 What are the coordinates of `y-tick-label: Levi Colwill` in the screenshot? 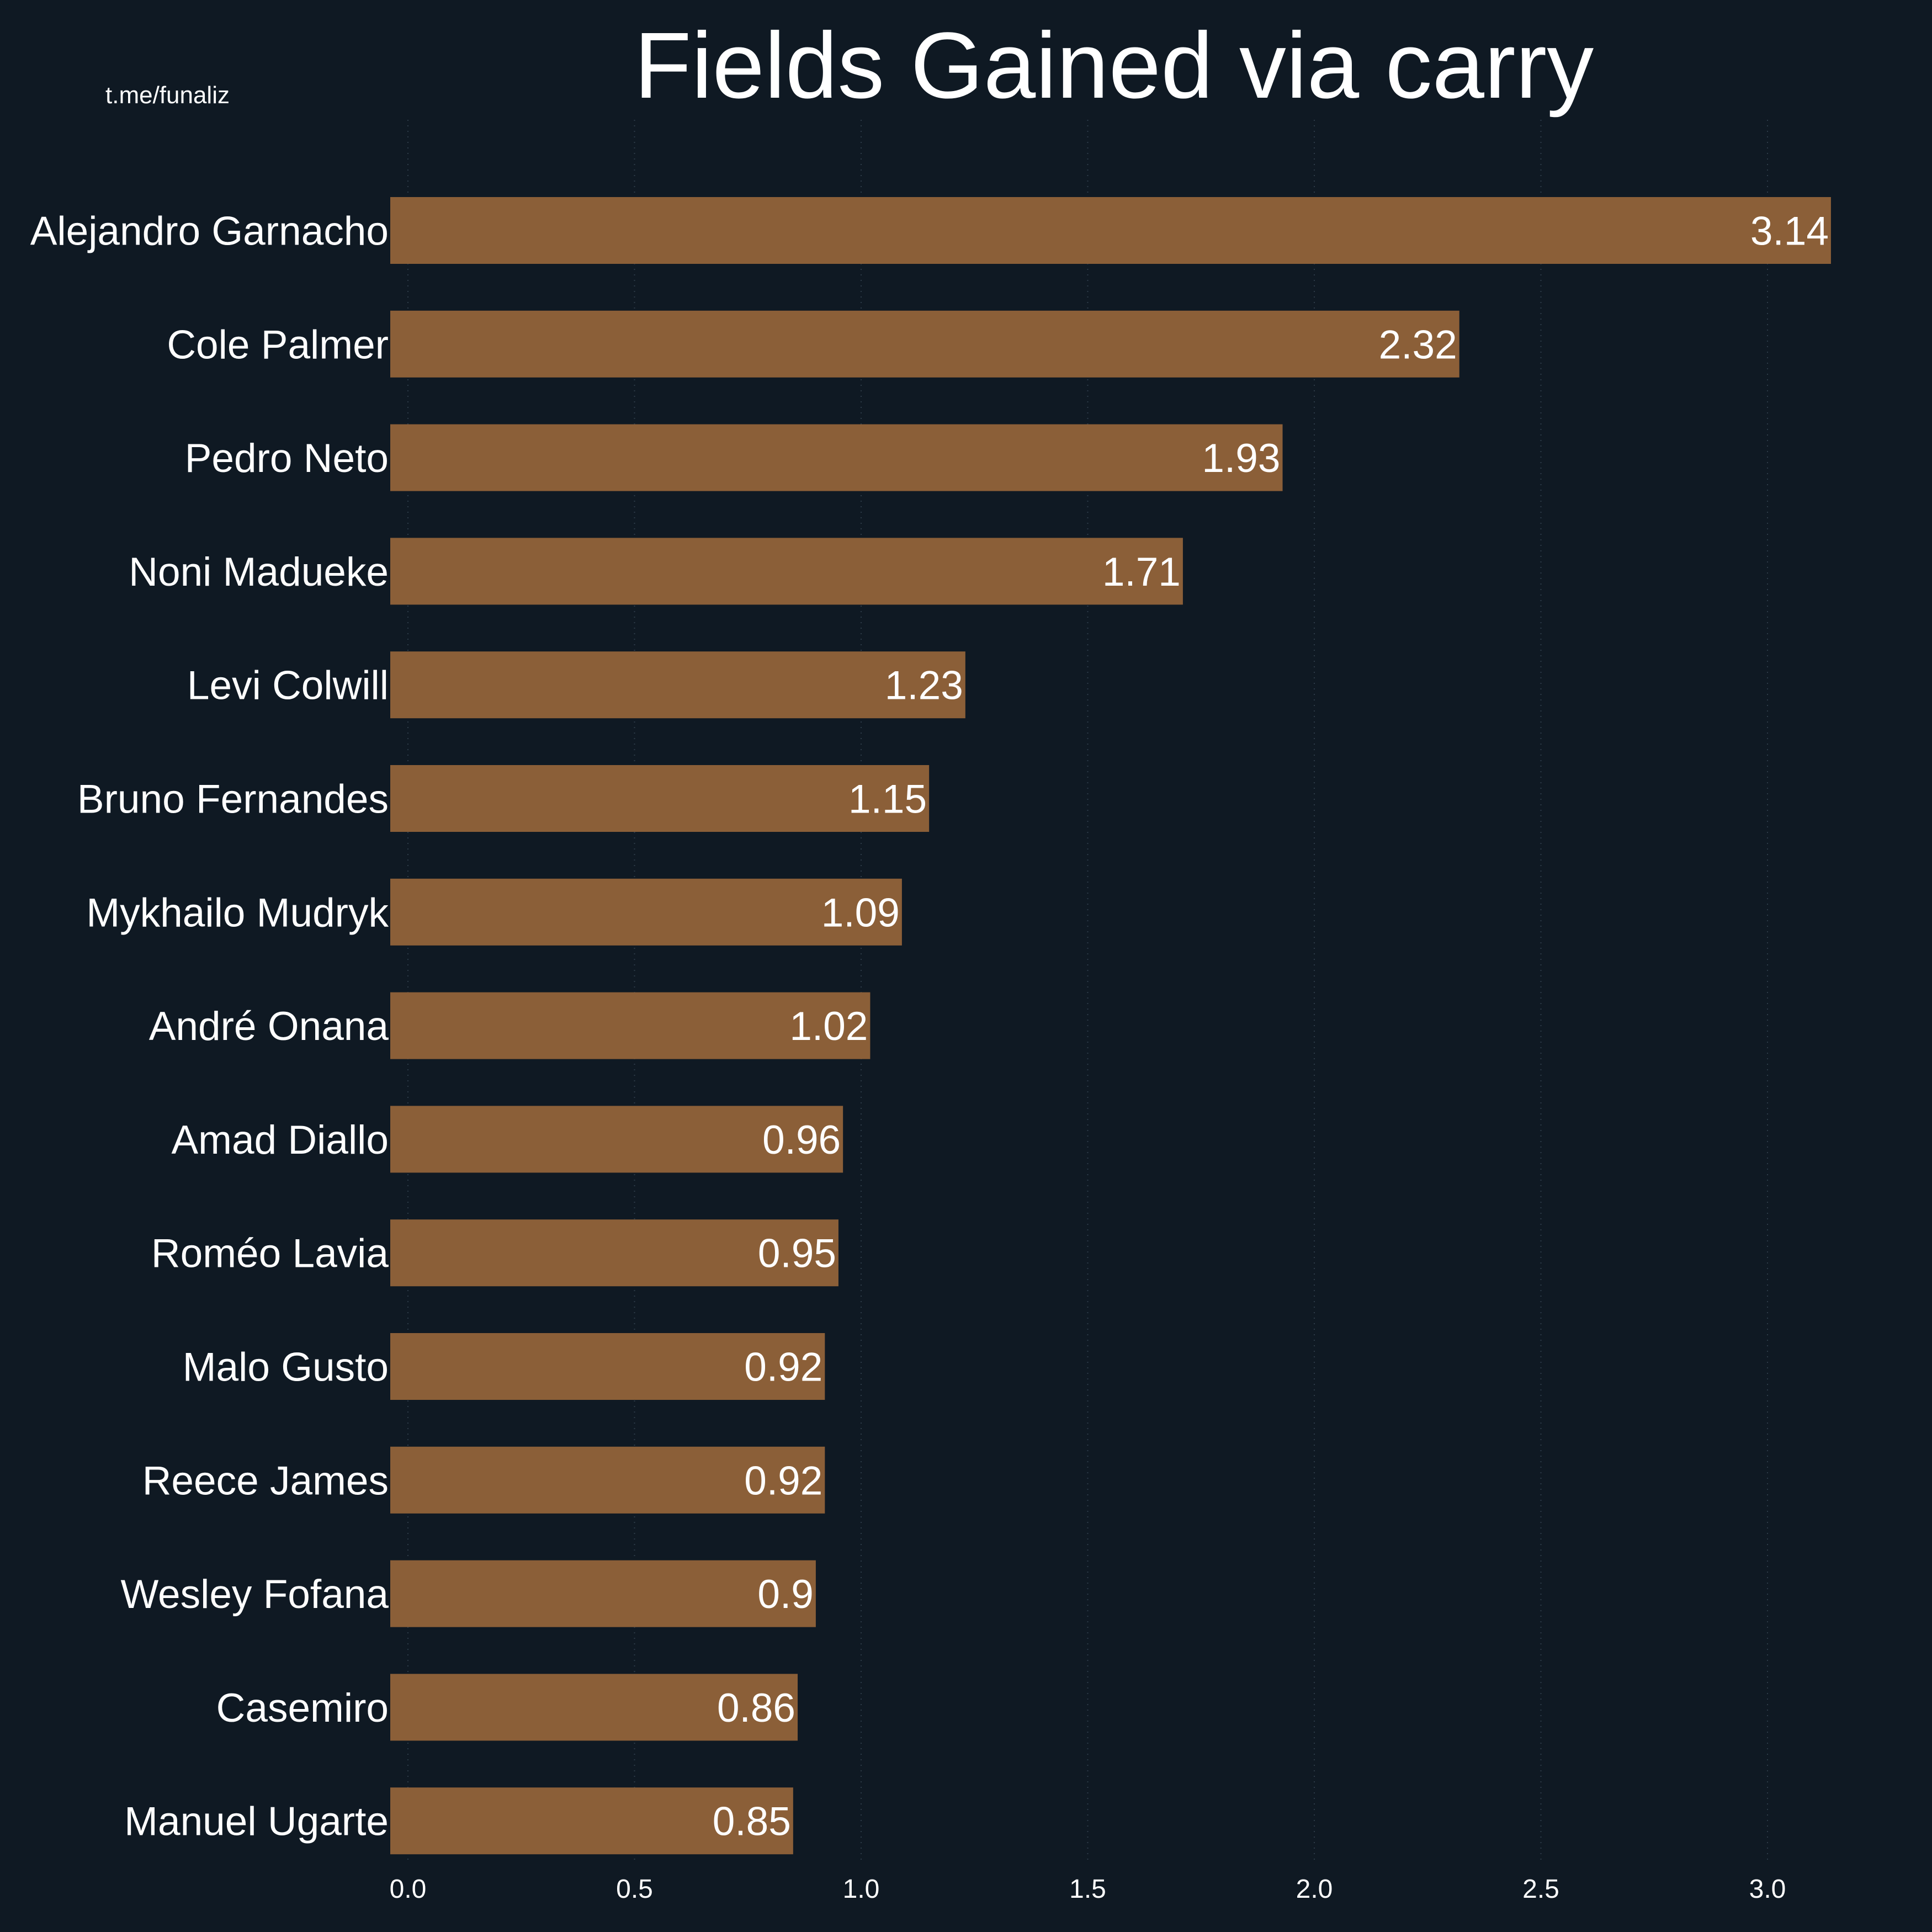 It's located at (288, 686).